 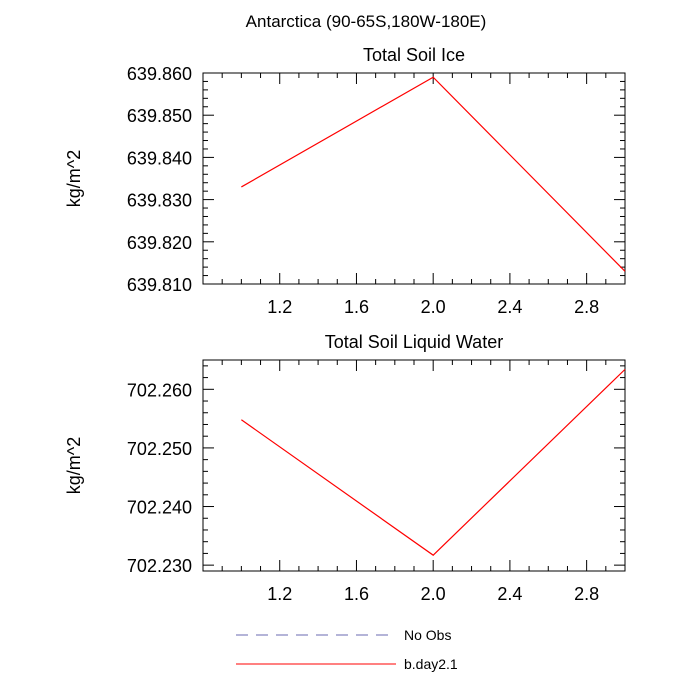 I want to click on legend-label: No Obs, so click(x=427, y=635).